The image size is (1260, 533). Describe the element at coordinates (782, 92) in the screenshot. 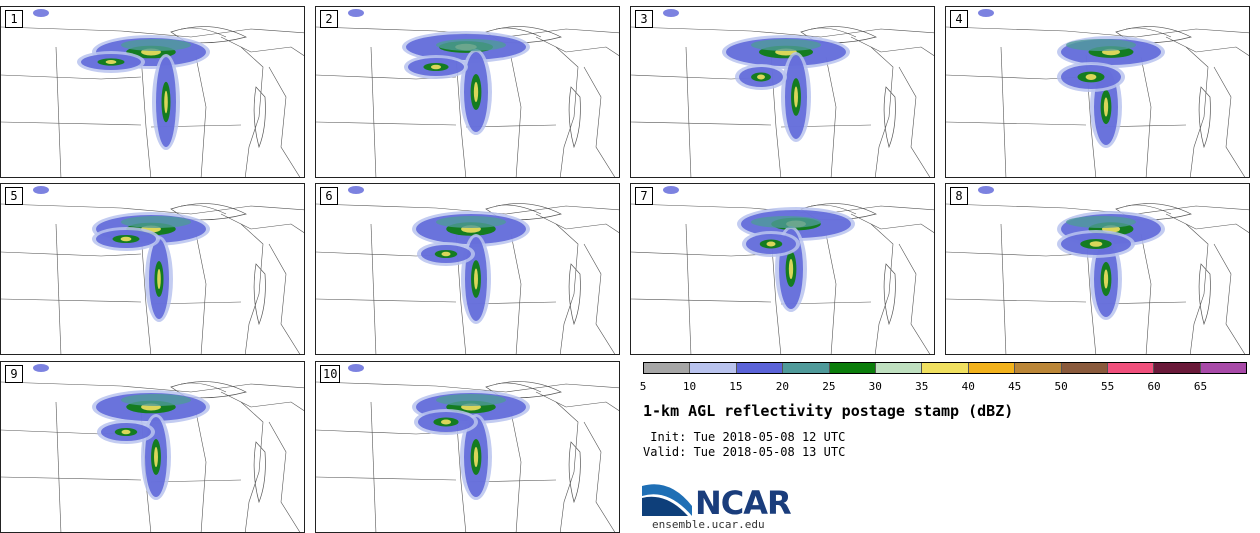

I see `postage-stamp-panel: 3` at that location.